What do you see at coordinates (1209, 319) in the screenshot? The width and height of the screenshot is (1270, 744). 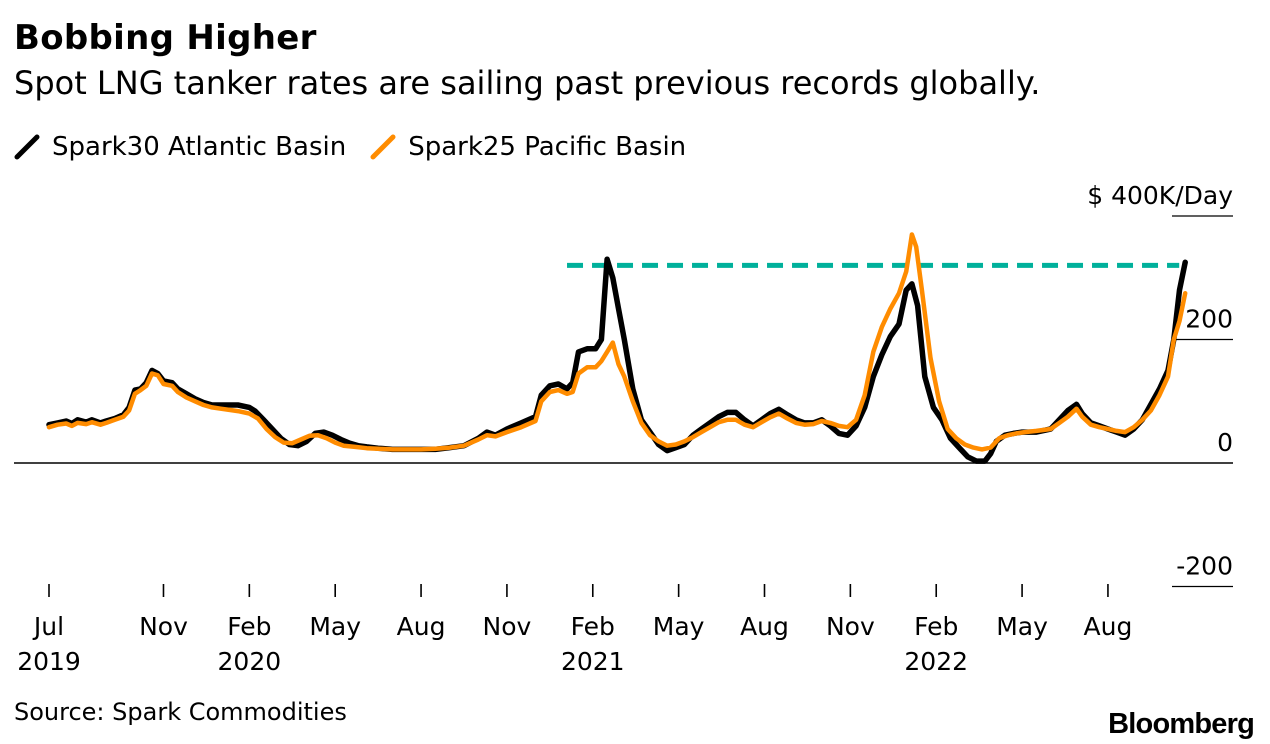 I see `y-tick-label: 200` at bounding box center [1209, 319].